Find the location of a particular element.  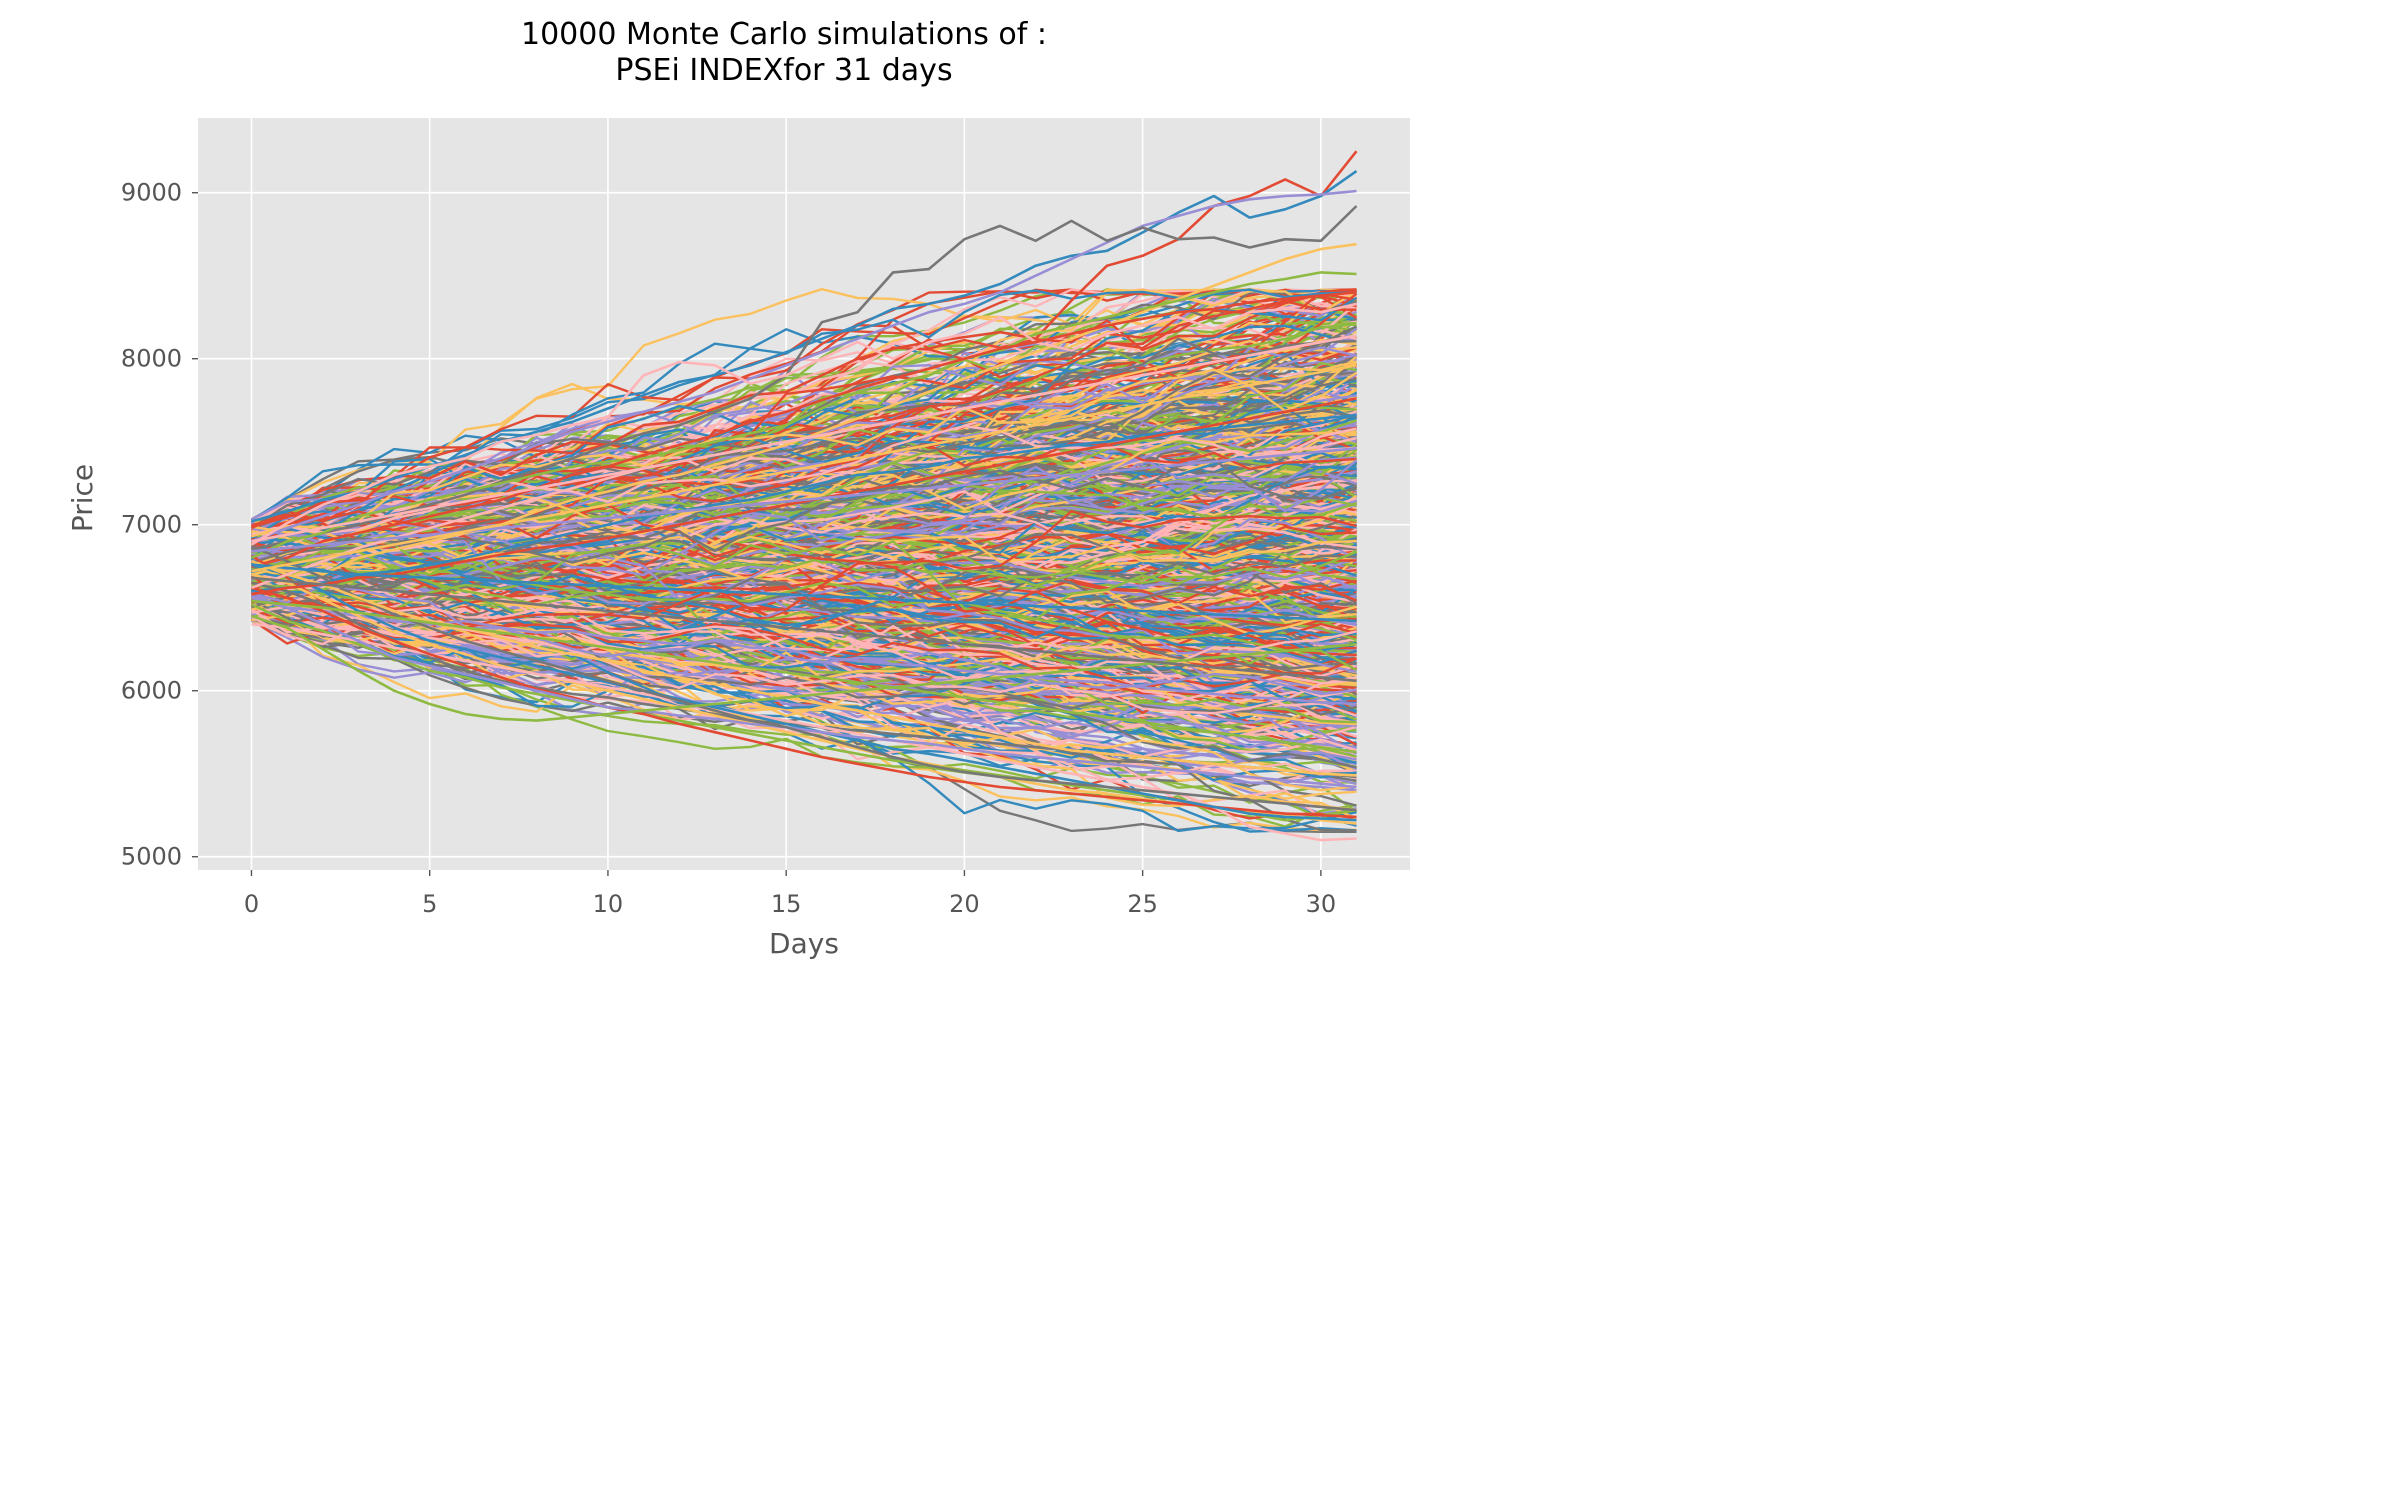

x-tick-label: 30 is located at coordinates (1321, 904).